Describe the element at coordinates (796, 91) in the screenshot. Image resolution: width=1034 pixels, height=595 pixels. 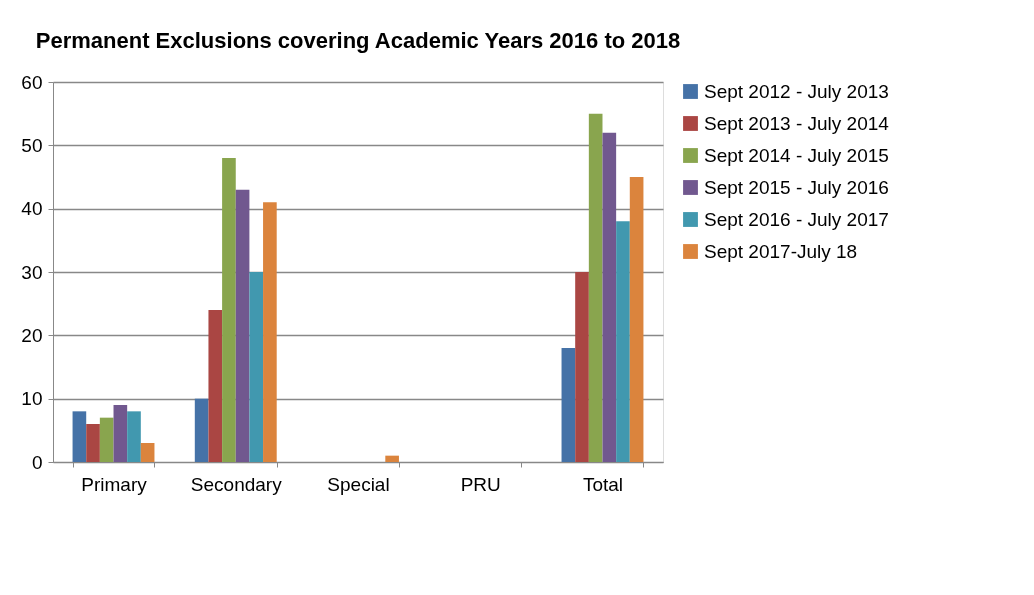
I see `legend-label: Sept 2012 - July 2013` at that location.